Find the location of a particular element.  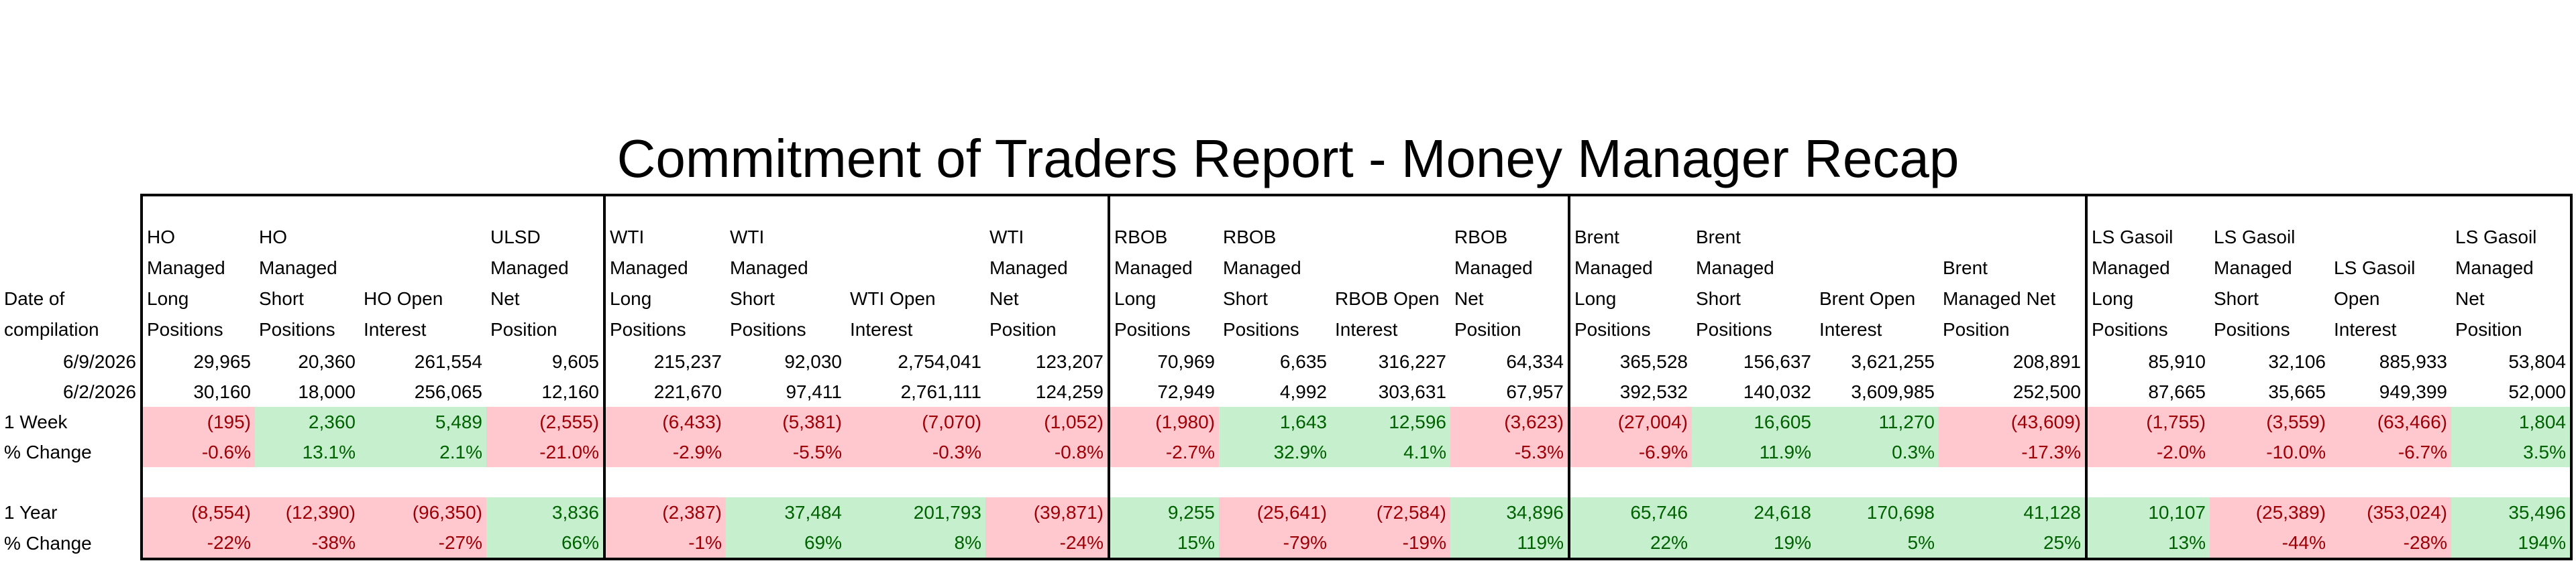

value-cell: 15% is located at coordinates (1163, 543).